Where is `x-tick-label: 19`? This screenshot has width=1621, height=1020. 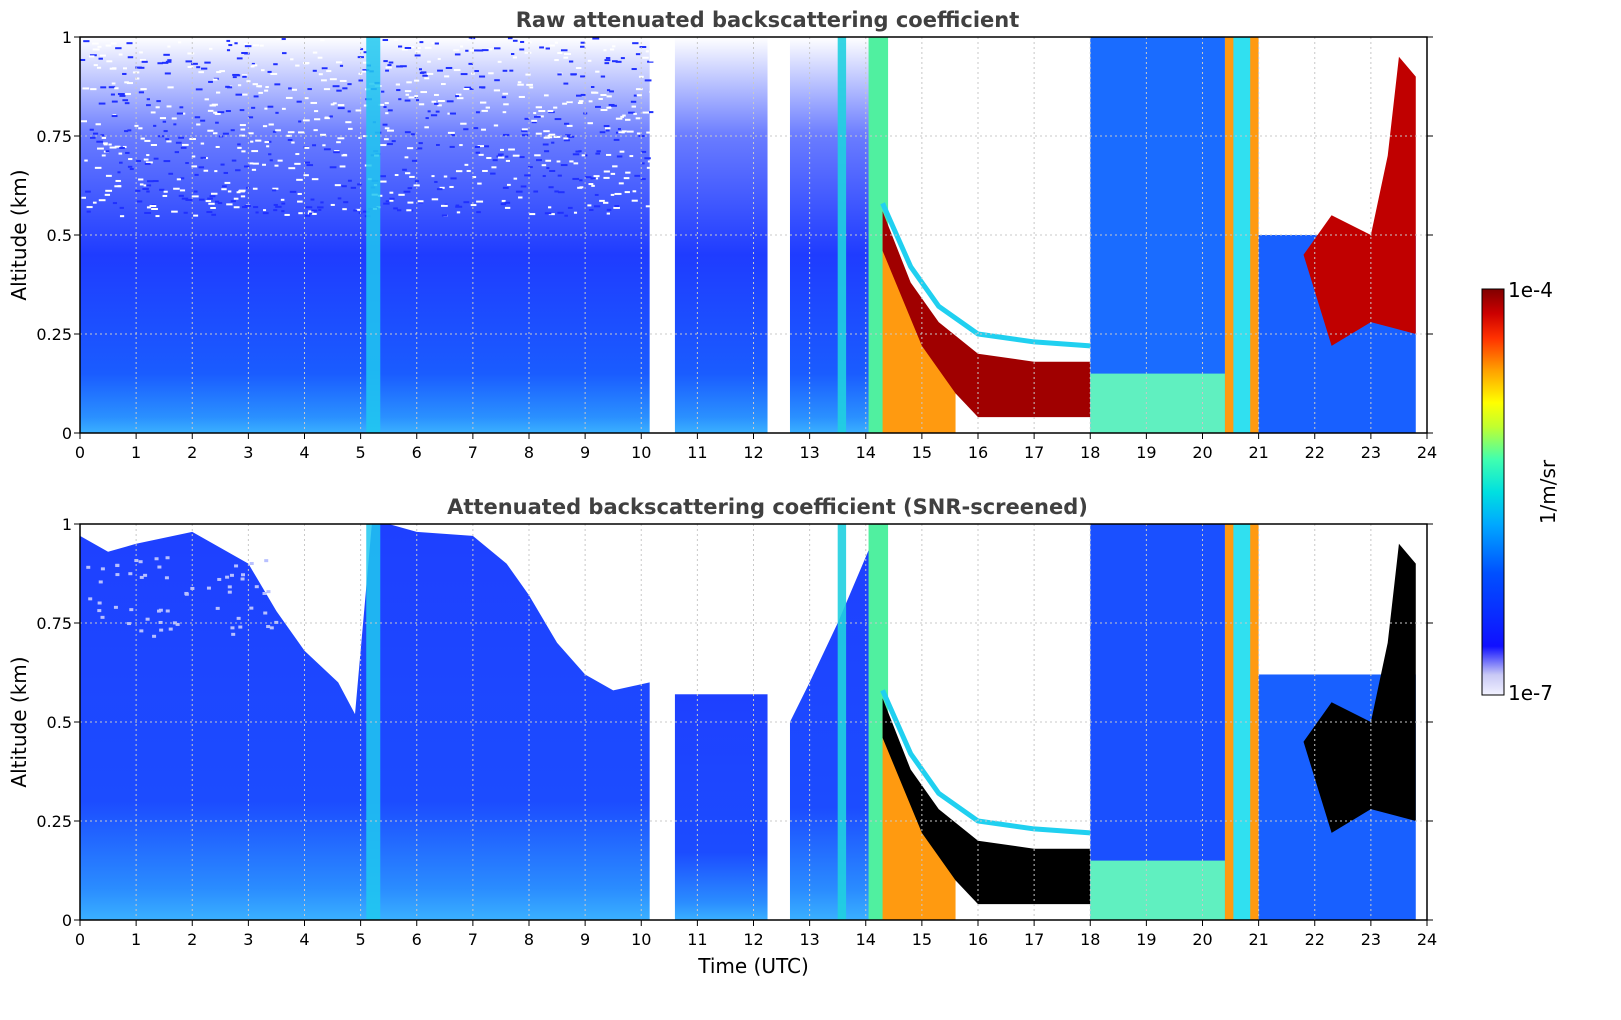
x-tick-label: 19 is located at coordinates (1146, 452).